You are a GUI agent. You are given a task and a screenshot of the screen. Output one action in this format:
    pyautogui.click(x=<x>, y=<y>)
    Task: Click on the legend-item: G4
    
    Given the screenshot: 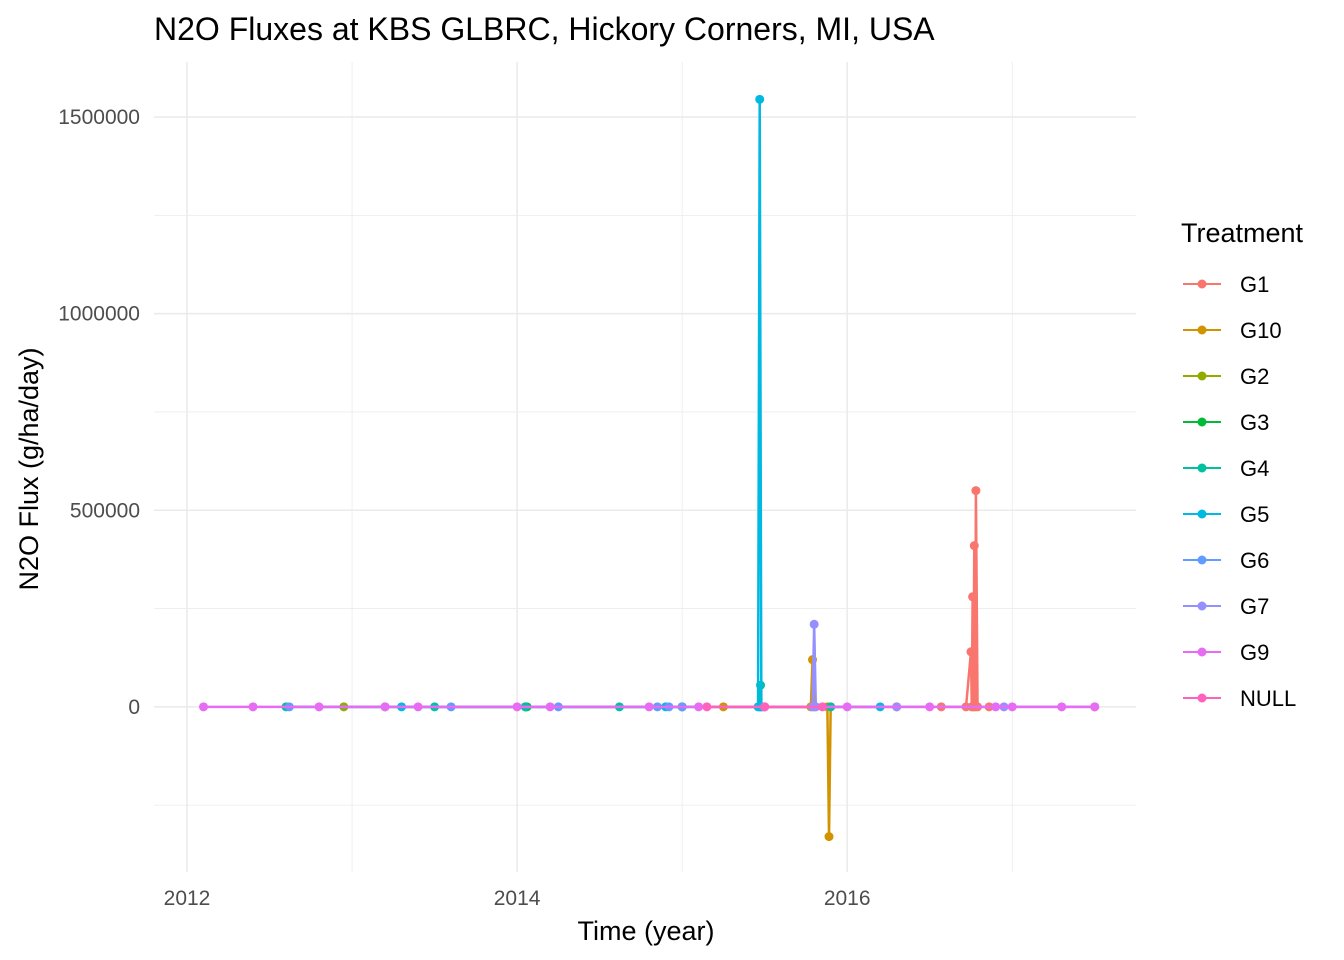 What is the action you would take?
    pyautogui.click(x=1226, y=468)
    